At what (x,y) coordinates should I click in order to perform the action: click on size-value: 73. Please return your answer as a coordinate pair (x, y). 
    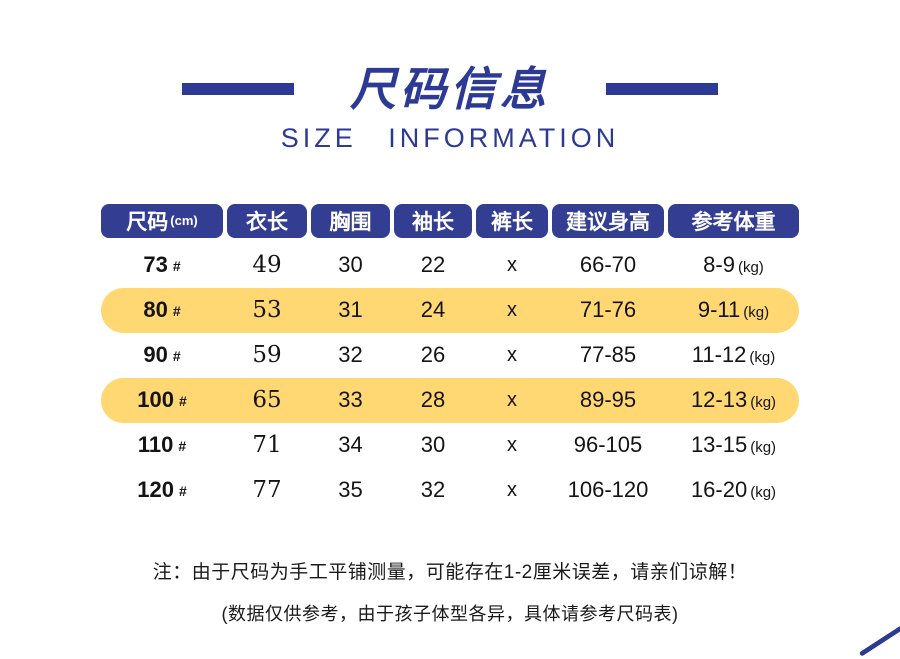
    Looking at the image, I should click on (155, 265).